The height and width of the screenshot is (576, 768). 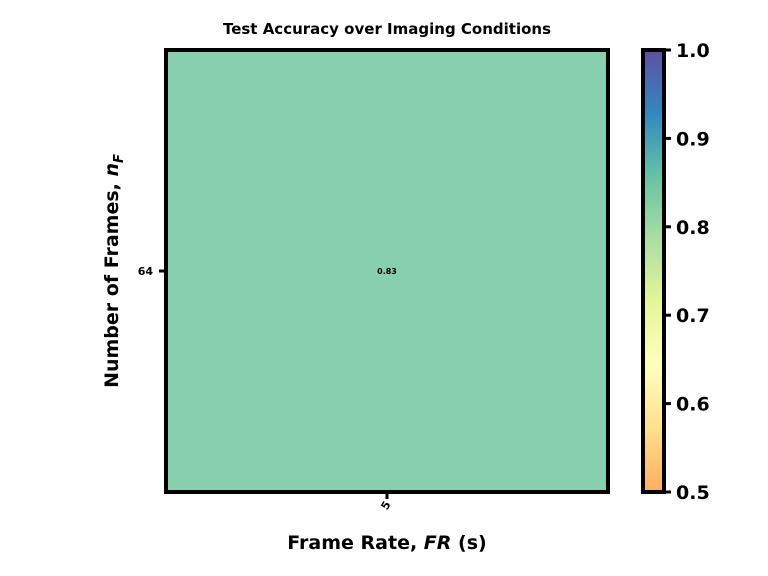 I want to click on colorbar, so click(x=653, y=271).